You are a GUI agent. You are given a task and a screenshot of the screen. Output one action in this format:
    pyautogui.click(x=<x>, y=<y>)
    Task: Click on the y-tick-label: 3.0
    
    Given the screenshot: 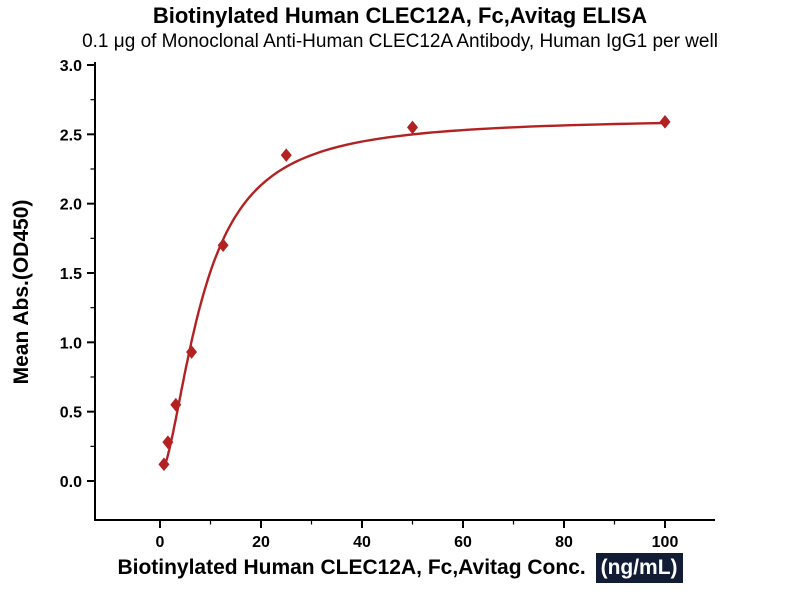 What is the action you would take?
    pyautogui.click(x=71, y=66)
    